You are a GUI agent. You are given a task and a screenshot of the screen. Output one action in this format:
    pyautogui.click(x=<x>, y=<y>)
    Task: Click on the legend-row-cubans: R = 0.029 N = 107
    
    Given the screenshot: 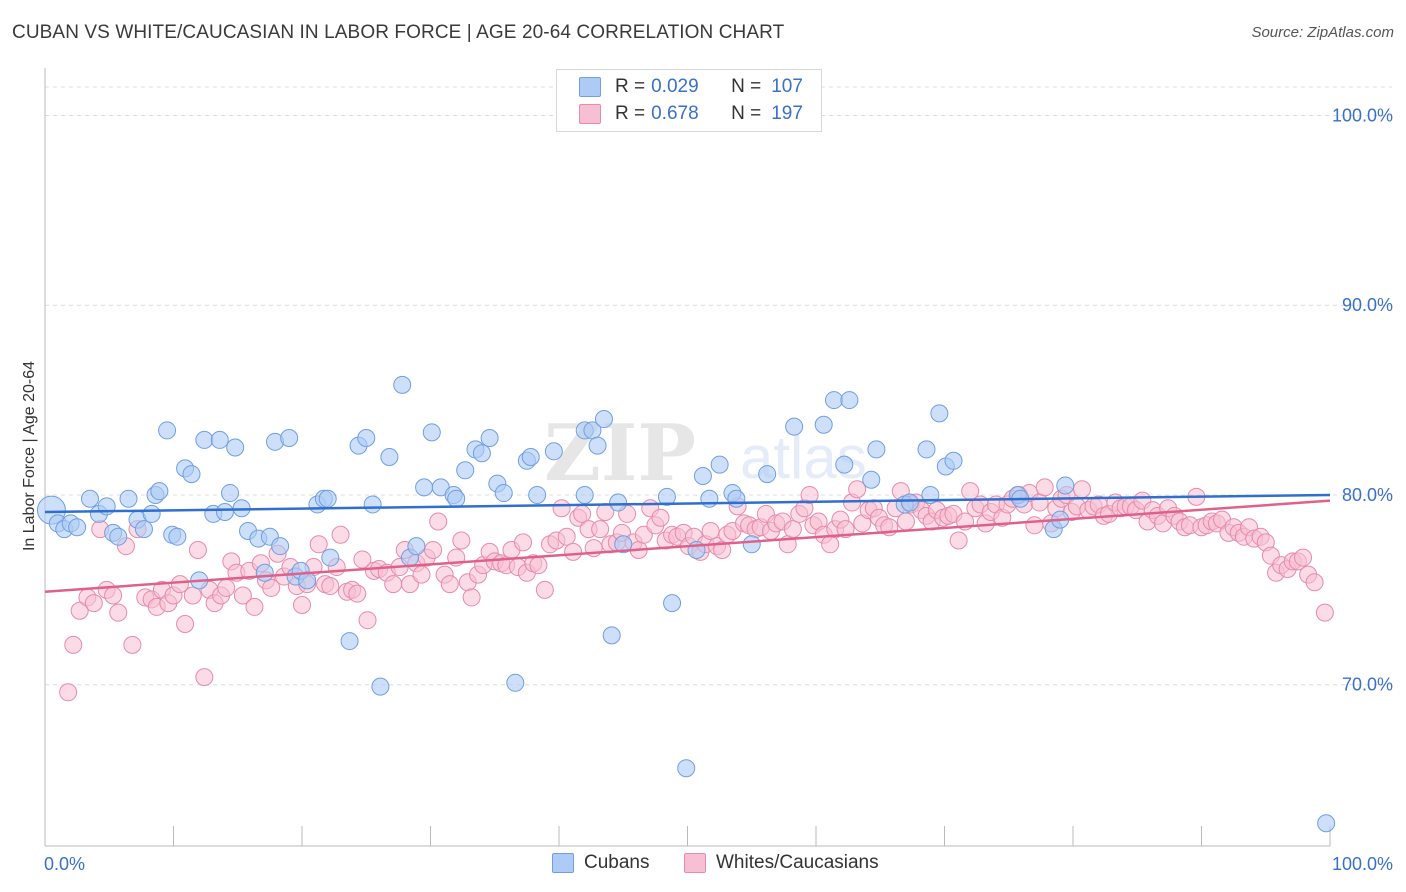 What is the action you would take?
    pyautogui.click(x=691, y=87)
    